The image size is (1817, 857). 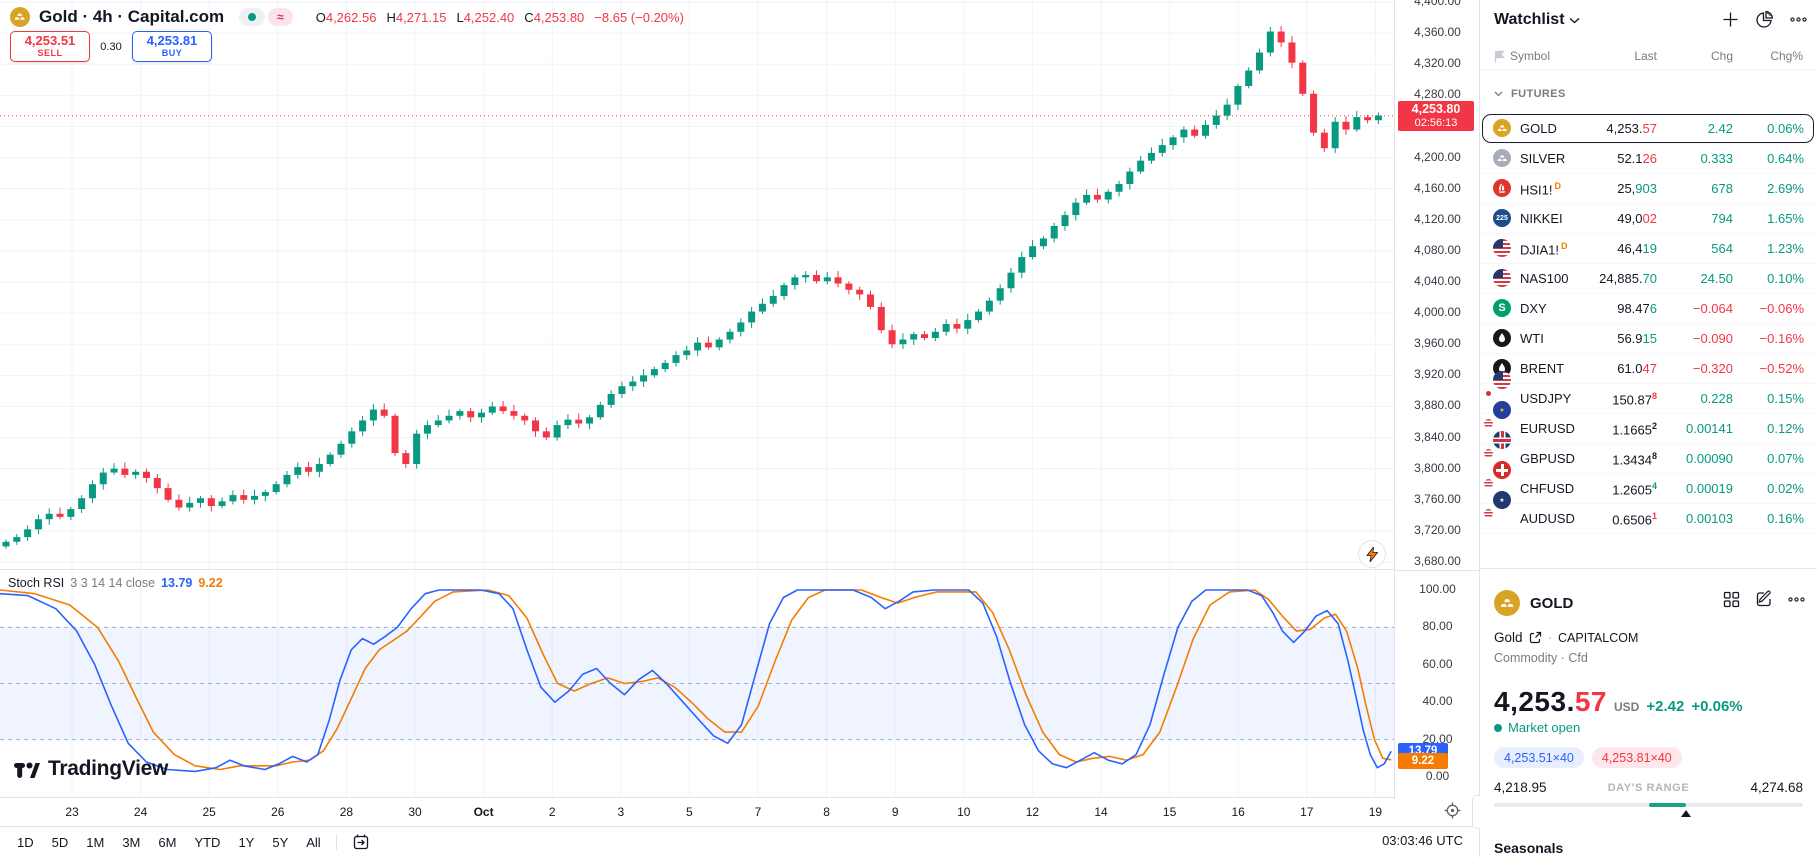 I want to click on panel-collapse-handle, so click(x=1476, y=812).